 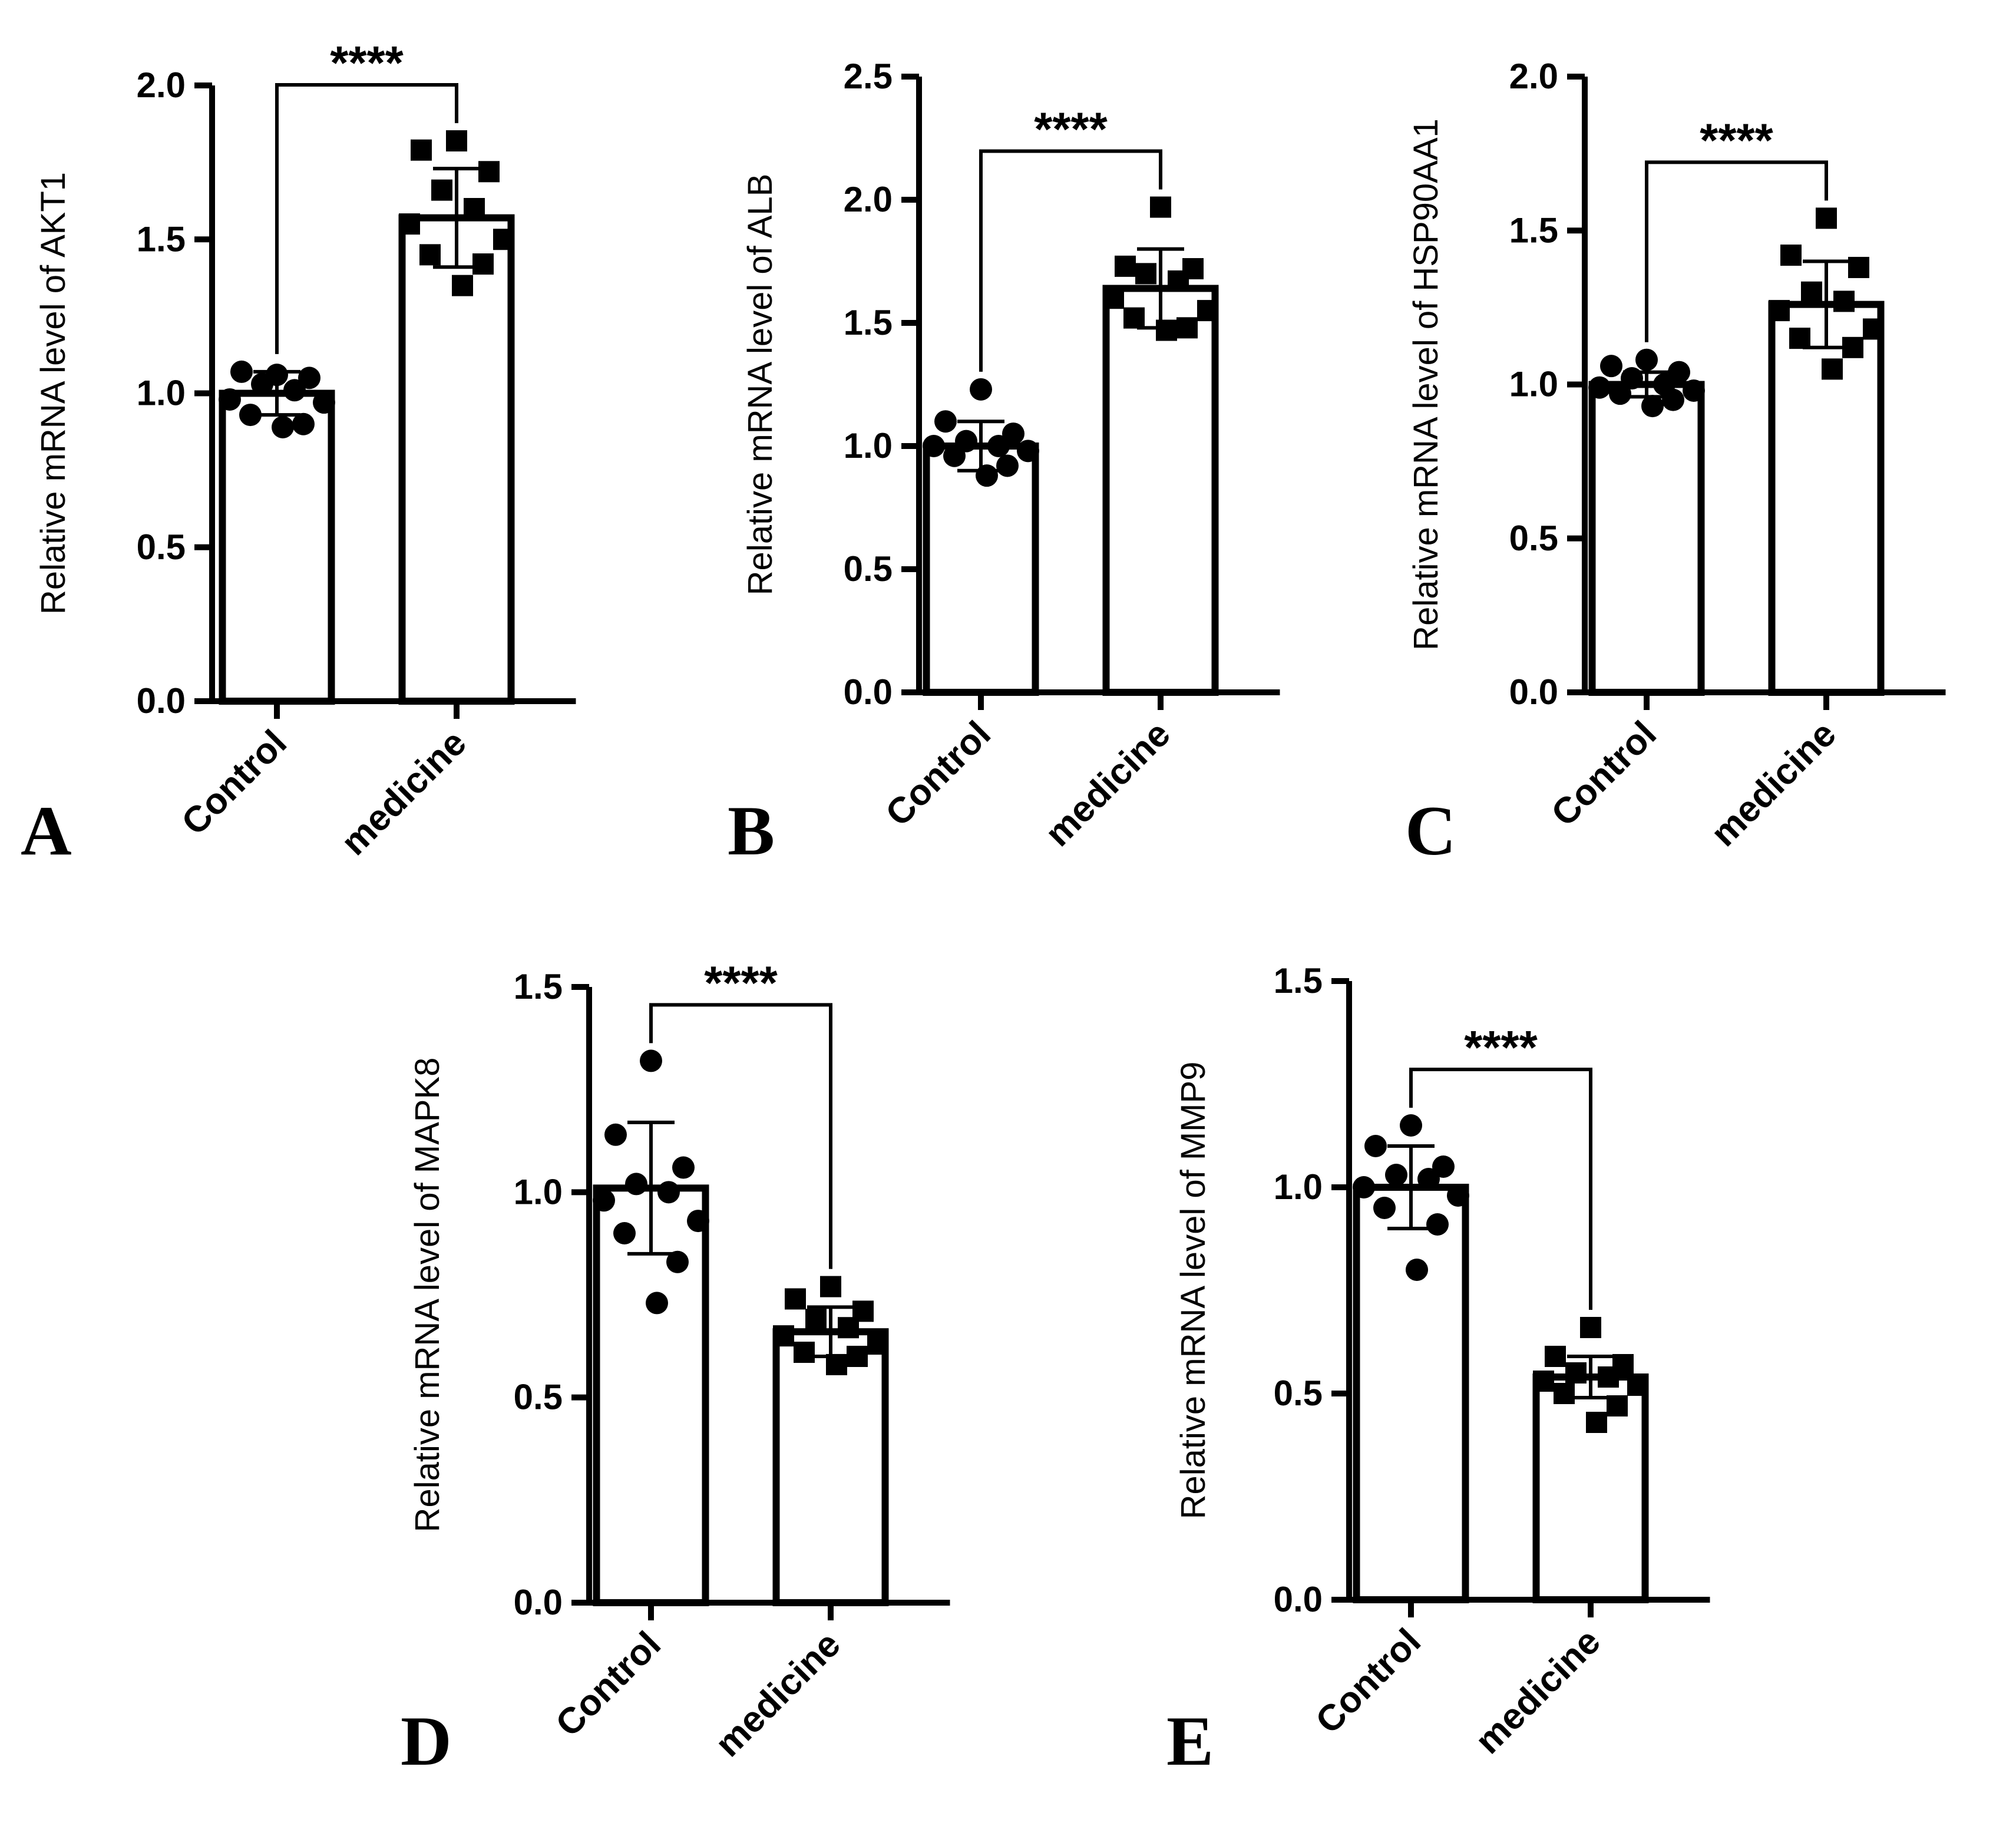 What do you see at coordinates (1430, 830) in the screenshot?
I see `panel-letter: C` at bounding box center [1430, 830].